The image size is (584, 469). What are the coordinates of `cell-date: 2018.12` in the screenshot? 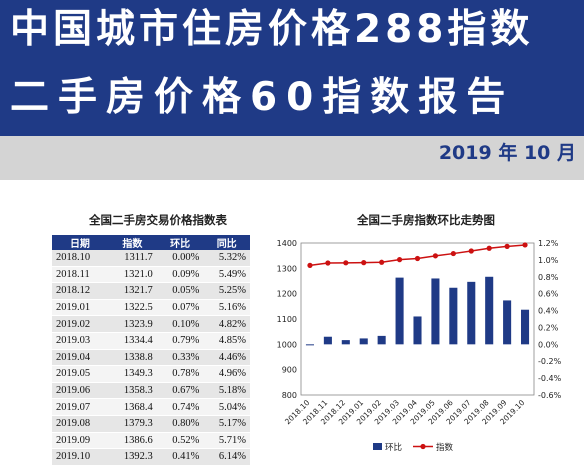 It's located at (80, 291).